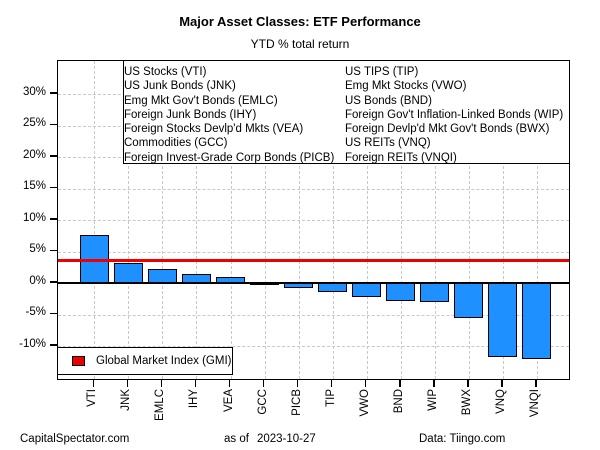 This screenshot has height=450, width=600. I want to click on footer-as-of: as of 2023-10-27, so click(270, 439).